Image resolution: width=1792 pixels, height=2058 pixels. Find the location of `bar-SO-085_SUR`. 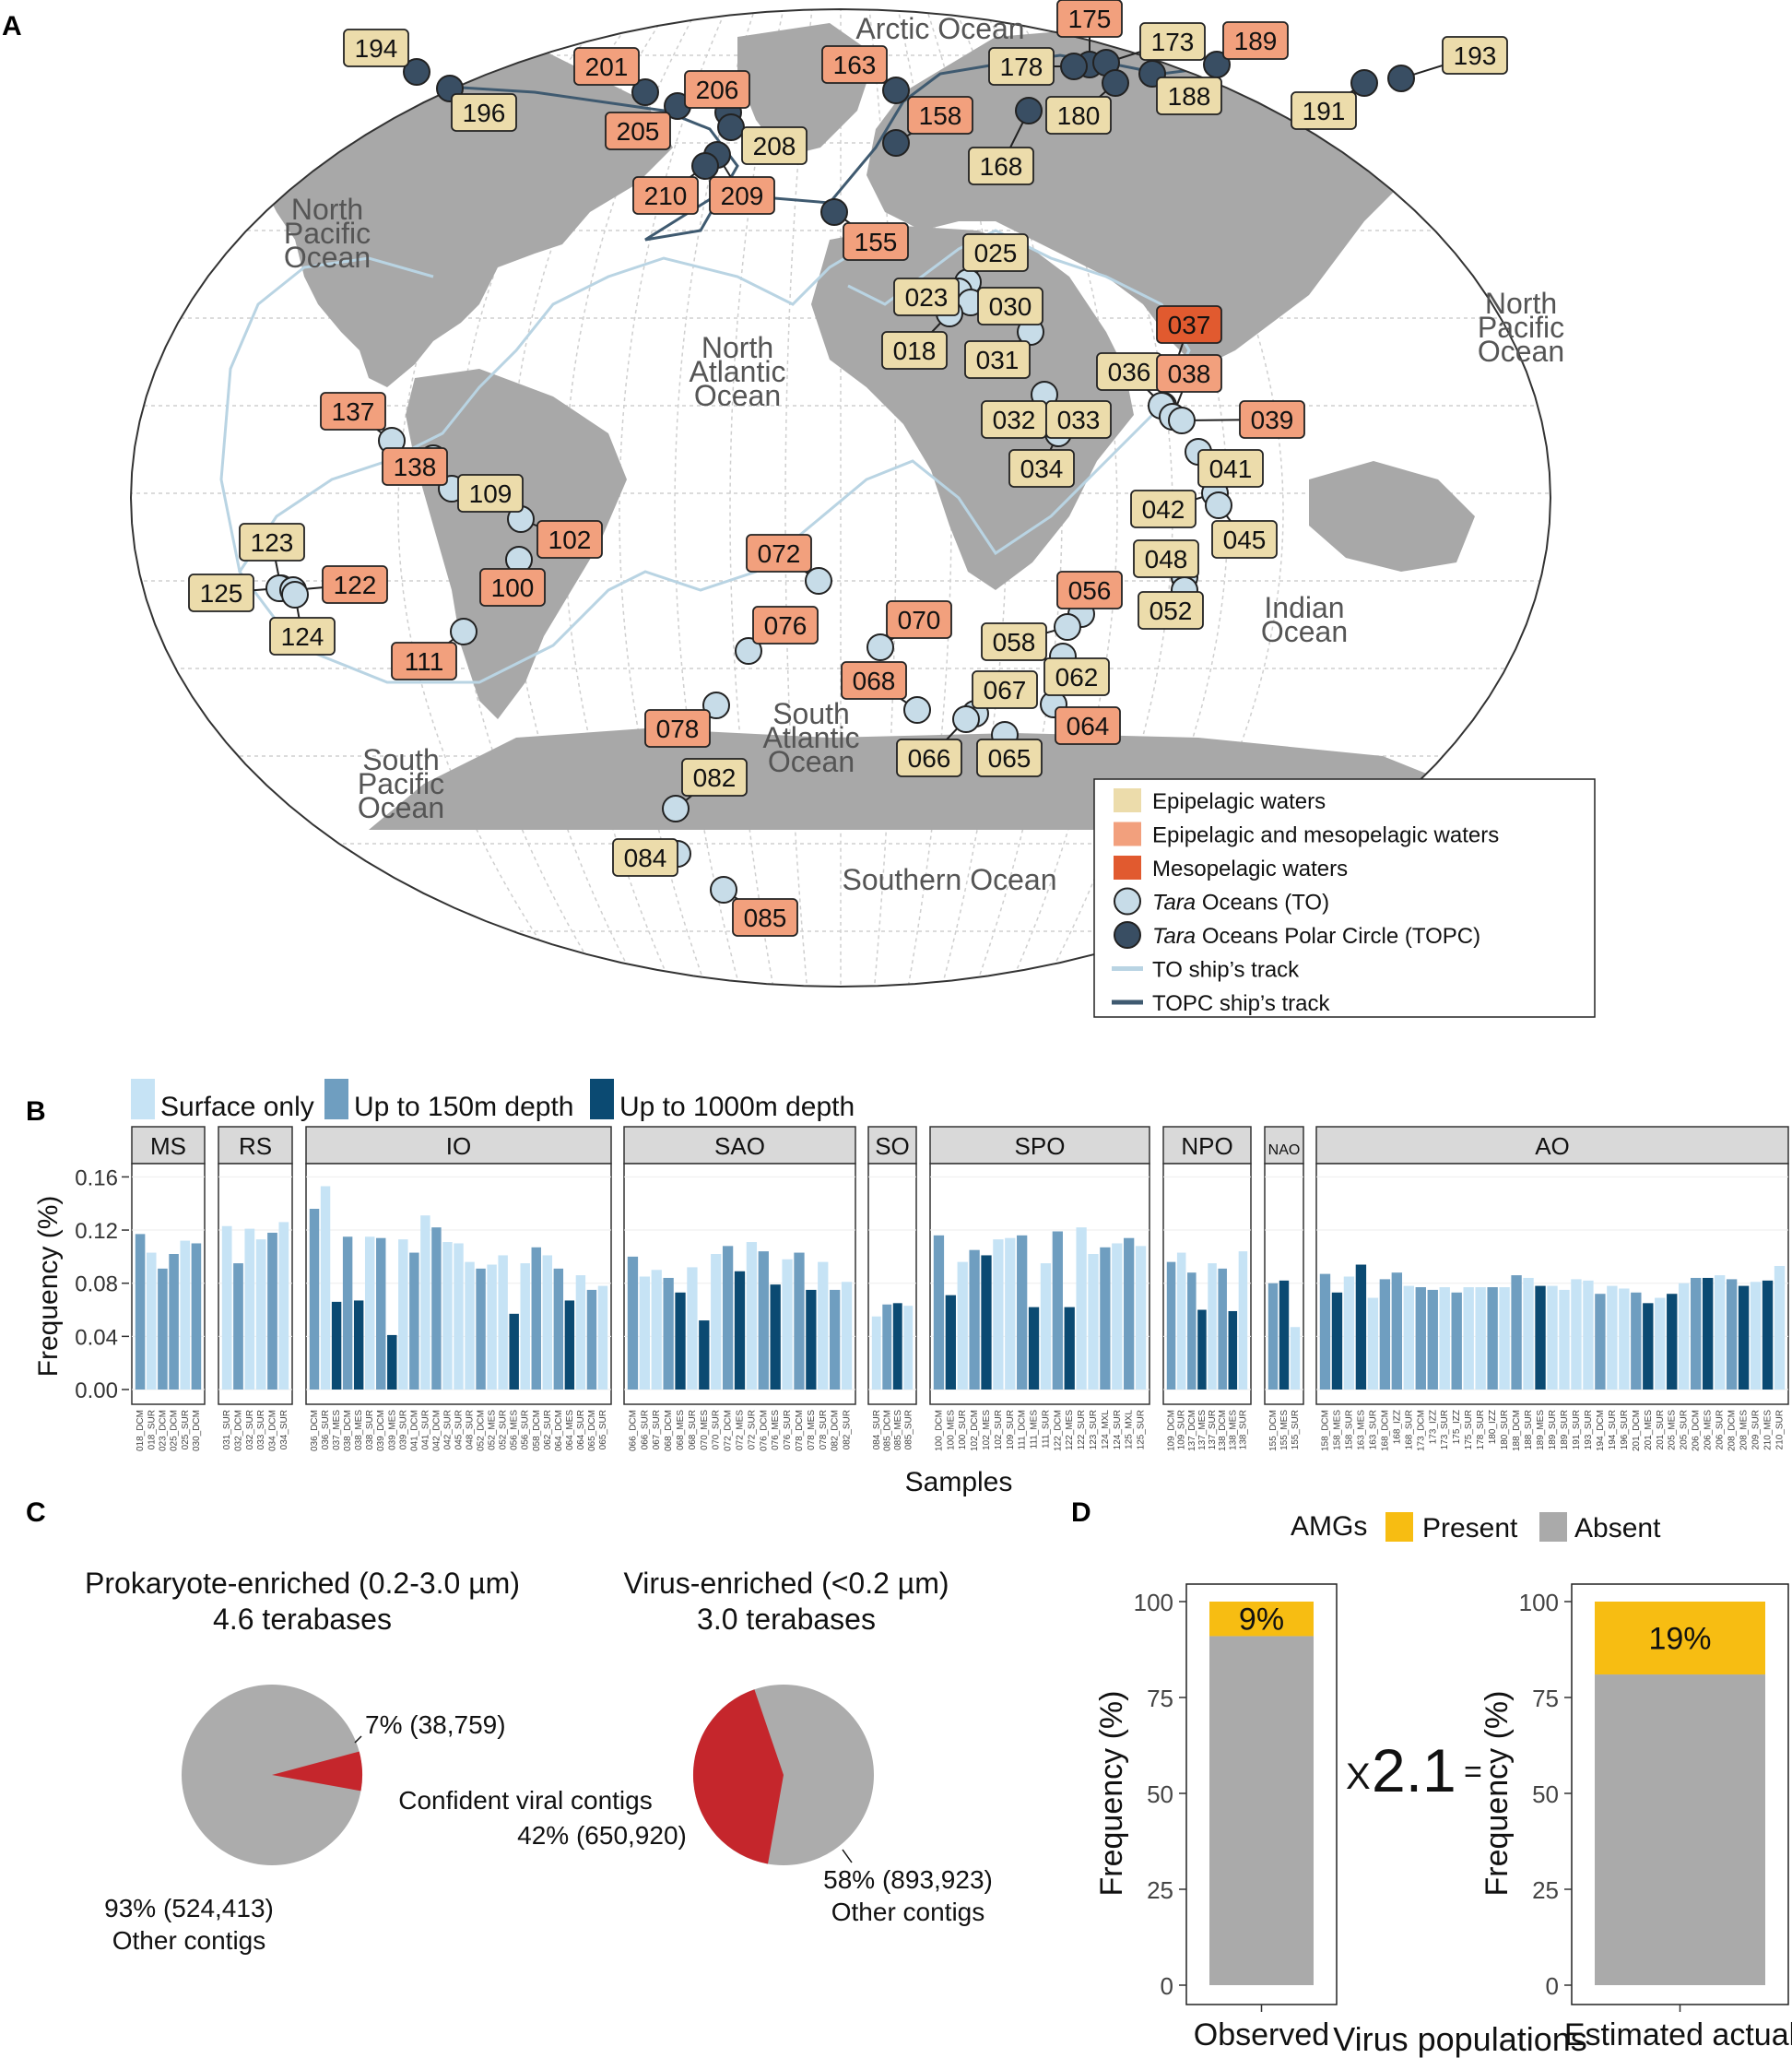

bar-SO-085_SUR is located at coordinates (908, 1348).